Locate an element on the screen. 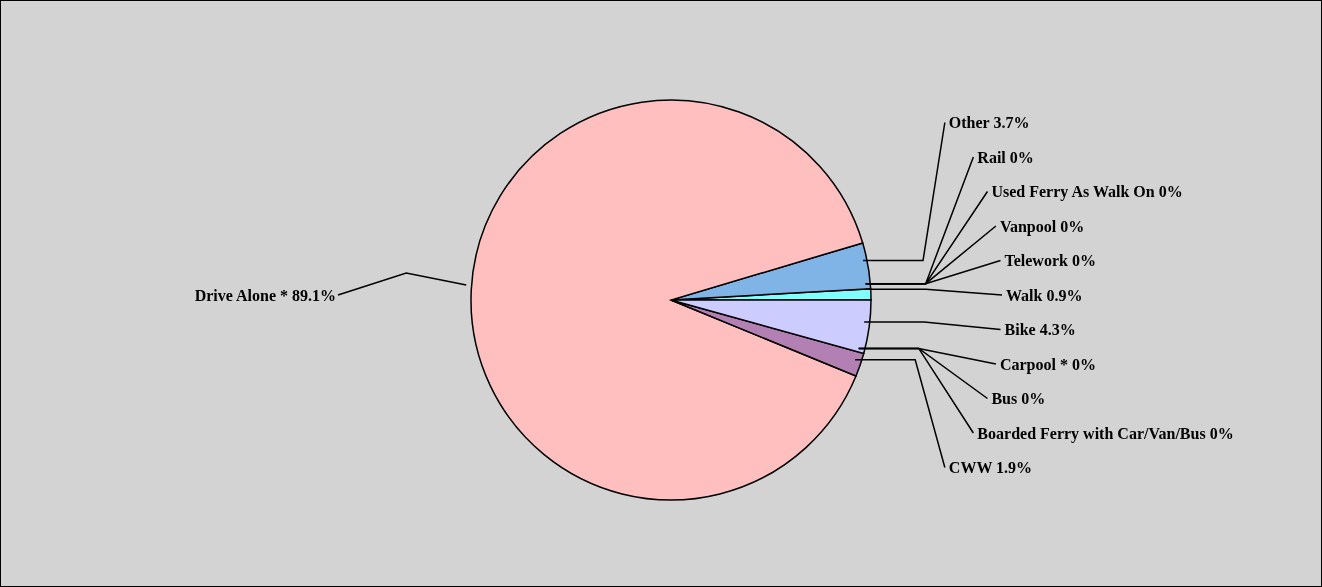  slice-label: Bike 4.3% is located at coordinates (1040, 330).